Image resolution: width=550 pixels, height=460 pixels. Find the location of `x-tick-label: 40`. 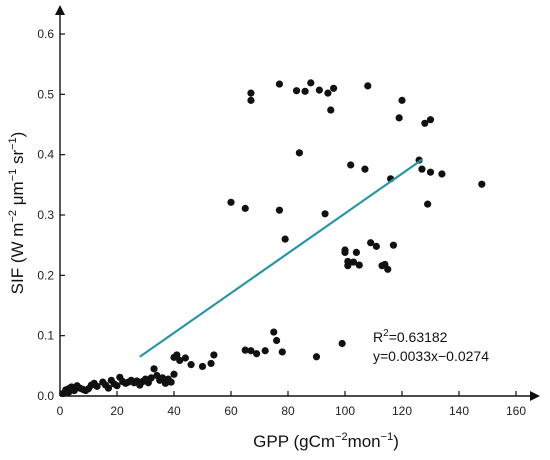

x-tick-label: 40 is located at coordinates (174, 411).